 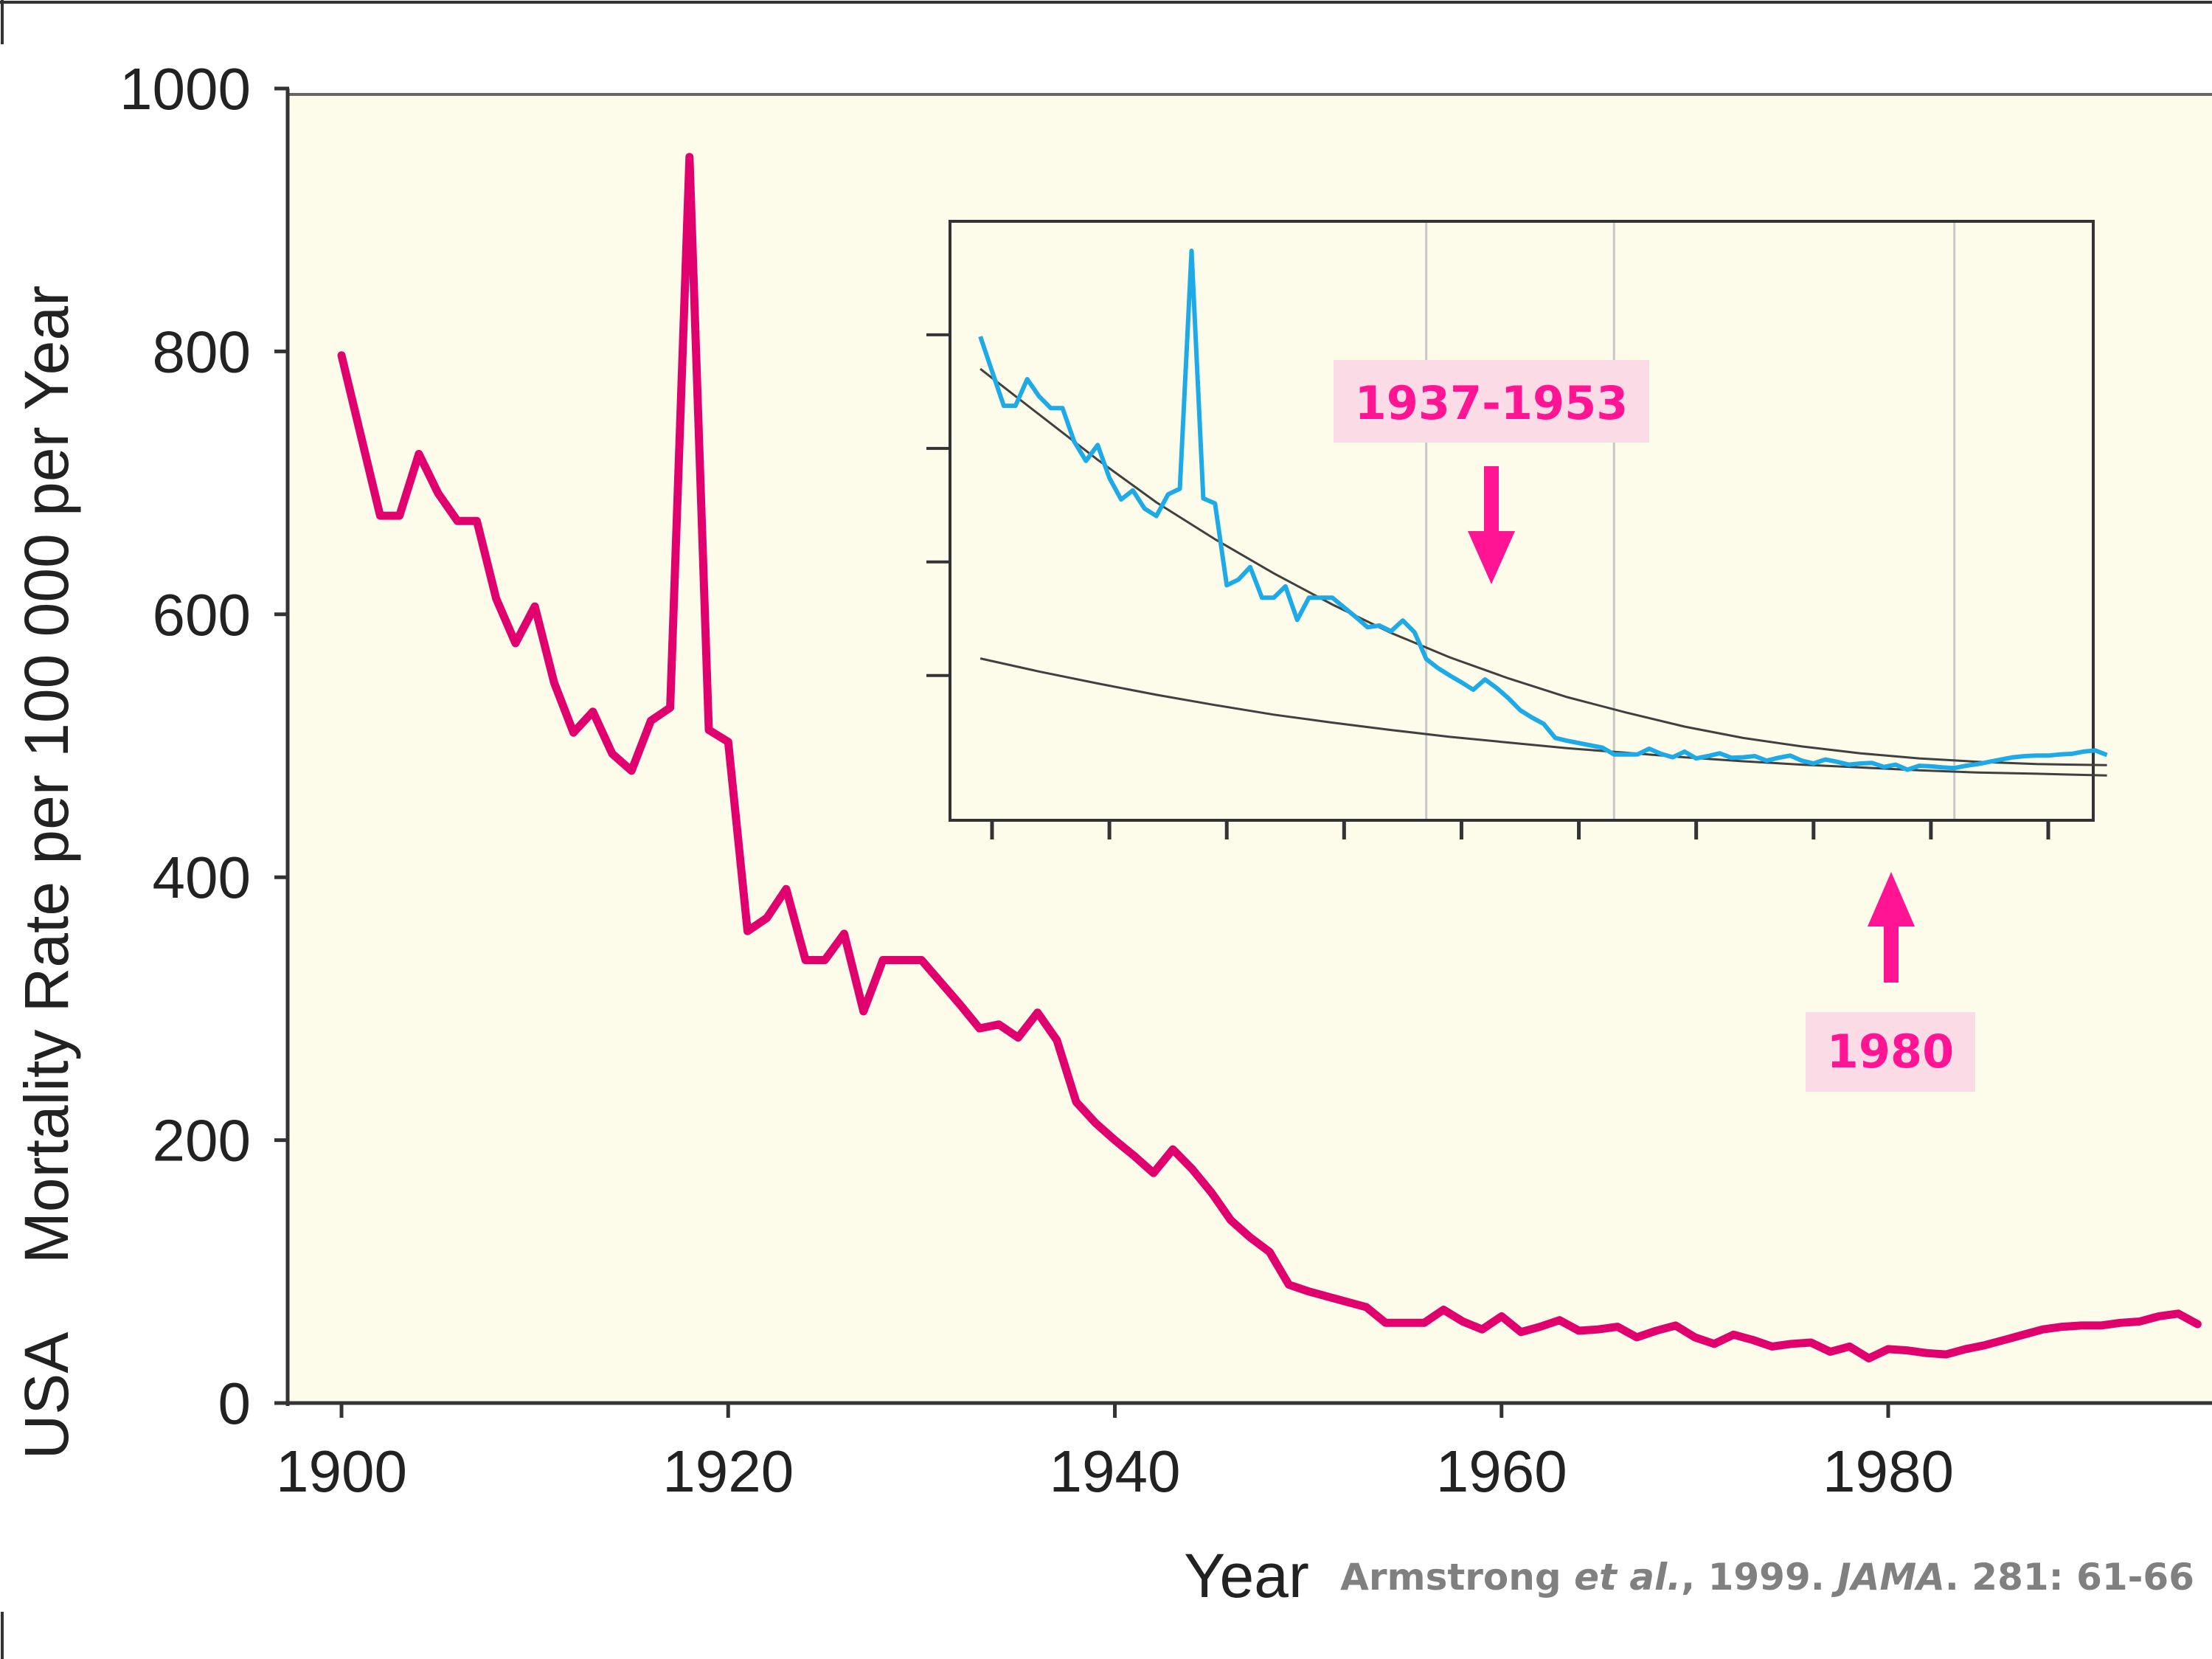 I want to click on callout-1980: 1980, so click(x=1890, y=982).